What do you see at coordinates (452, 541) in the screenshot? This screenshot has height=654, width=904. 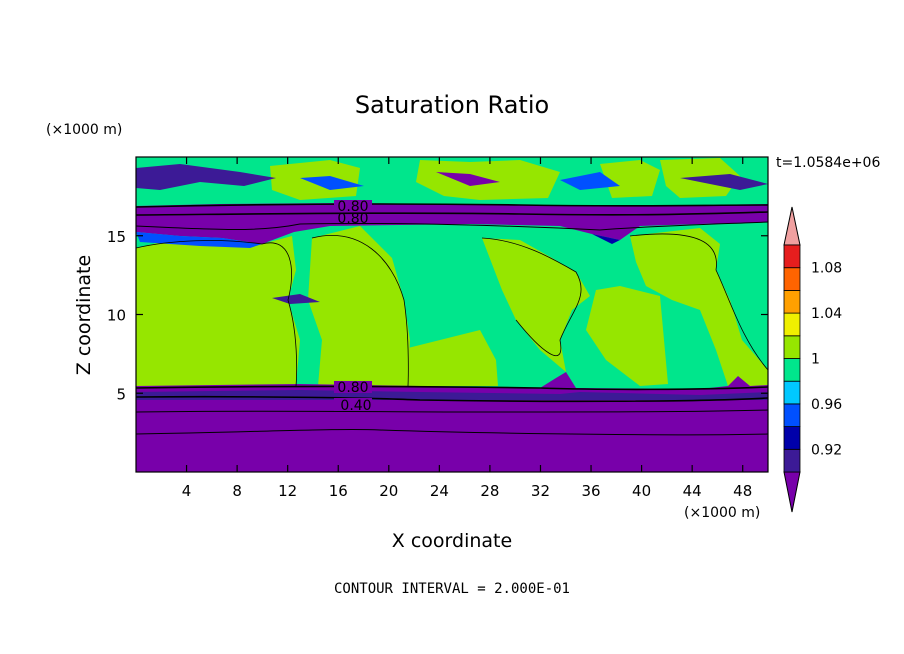 I see `x-axis-label: X coordinate` at bounding box center [452, 541].